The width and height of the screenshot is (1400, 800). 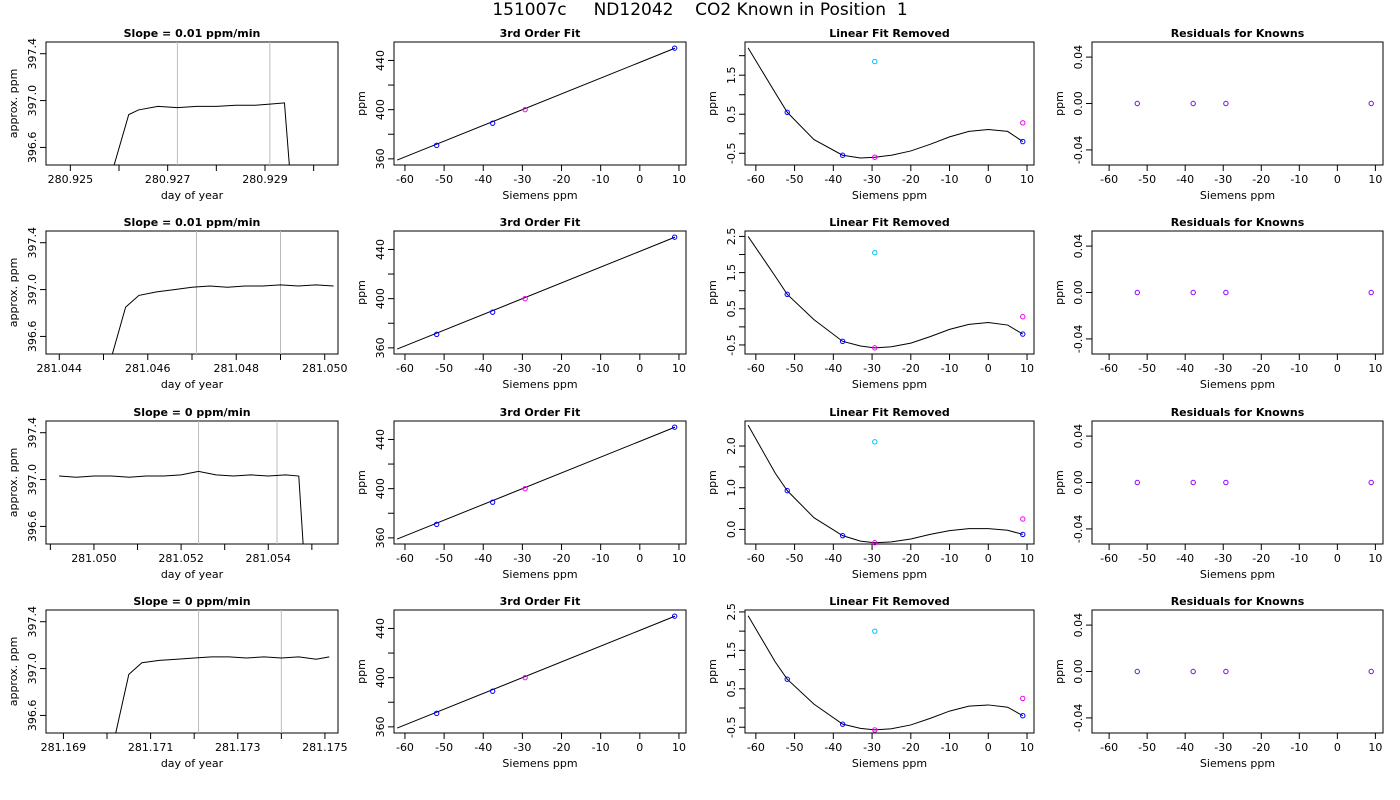 What do you see at coordinates (731, 530) in the screenshot?
I see `y-tick-label: 0.0` at bounding box center [731, 530].